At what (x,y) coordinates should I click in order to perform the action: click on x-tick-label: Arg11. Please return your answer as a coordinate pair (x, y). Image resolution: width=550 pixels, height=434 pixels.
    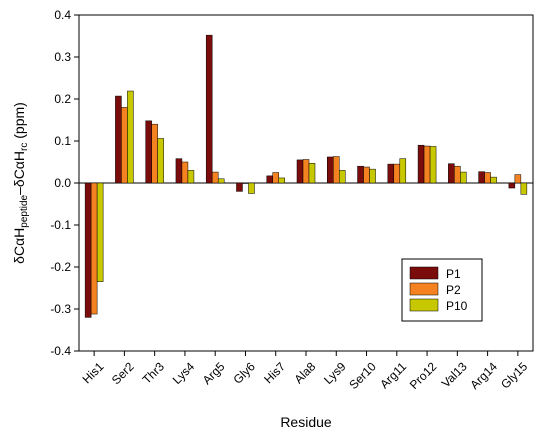
    Looking at the image, I should click on (393, 375).